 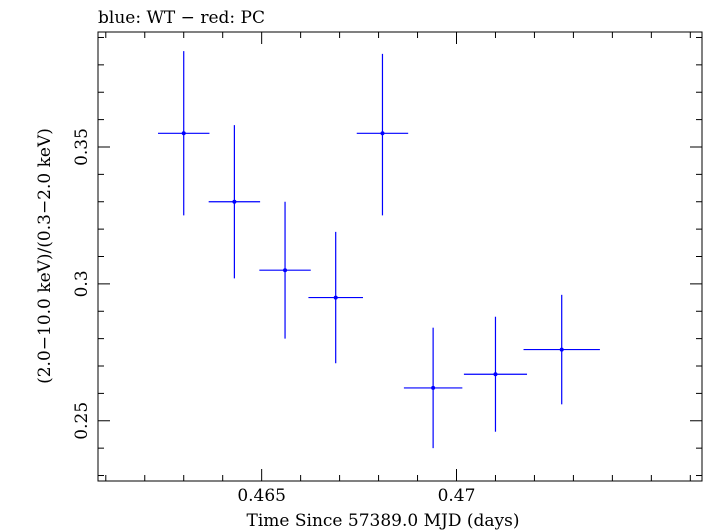 What do you see at coordinates (457, 496) in the screenshot?
I see `x-tick-label: 0.47` at bounding box center [457, 496].